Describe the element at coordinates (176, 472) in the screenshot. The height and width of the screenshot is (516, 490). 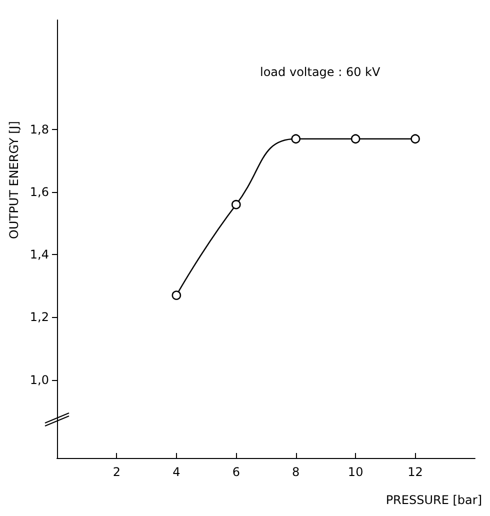
I see `x-tick-label: 4` at that location.